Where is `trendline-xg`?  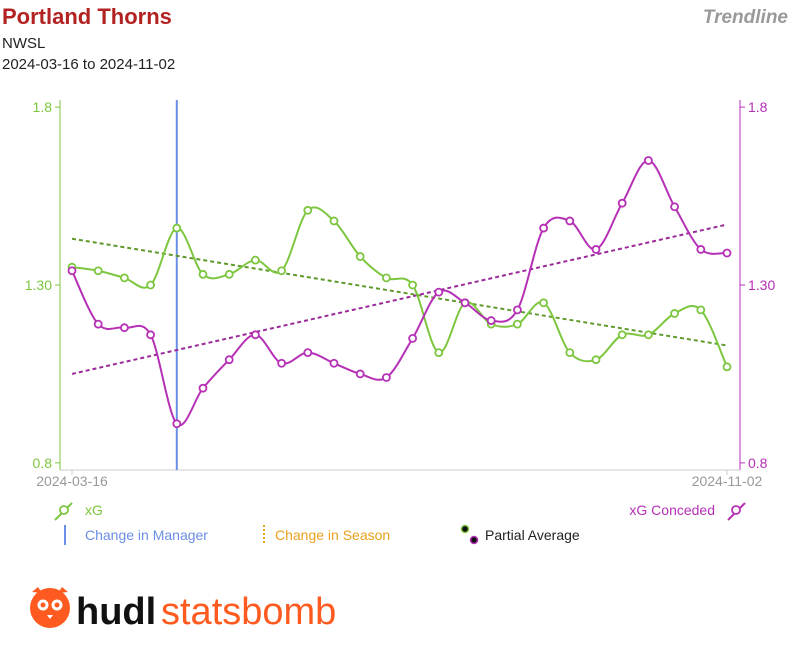 trendline-xg is located at coordinates (399, 292).